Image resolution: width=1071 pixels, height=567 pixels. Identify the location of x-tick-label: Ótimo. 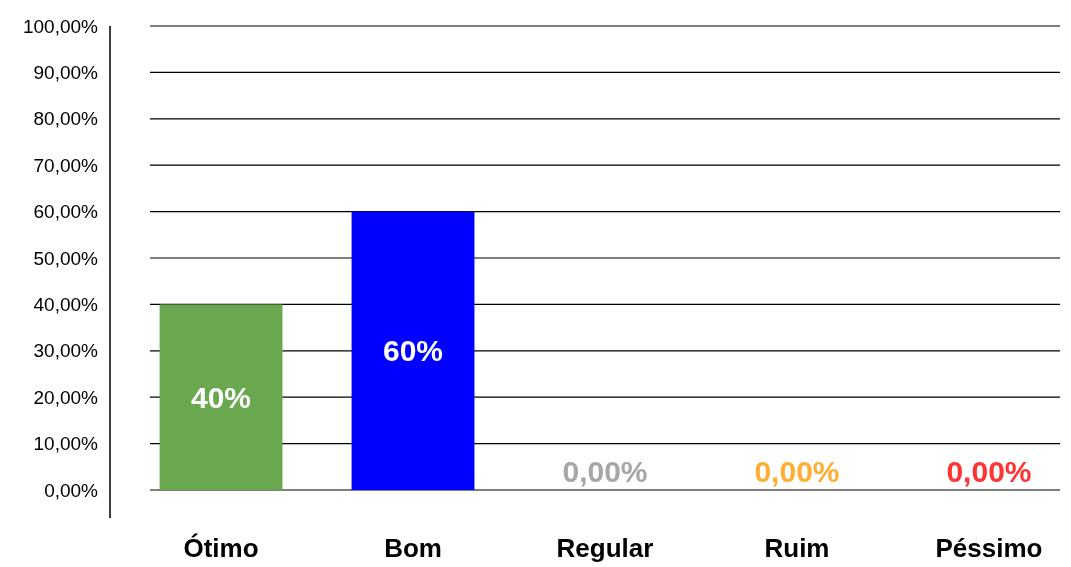
(221, 548).